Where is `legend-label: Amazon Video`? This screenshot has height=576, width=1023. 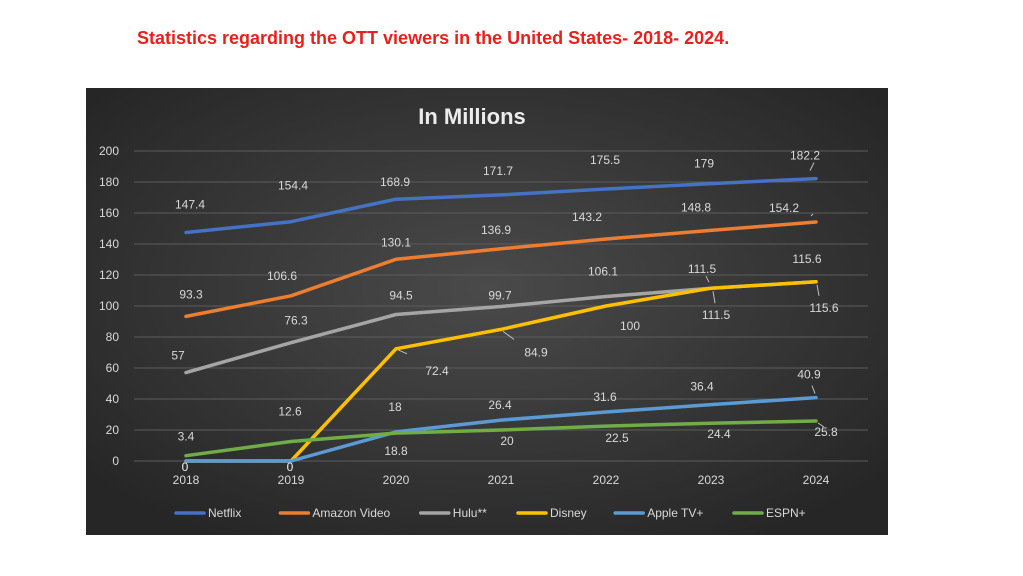
legend-label: Amazon Video is located at coordinates (351, 513).